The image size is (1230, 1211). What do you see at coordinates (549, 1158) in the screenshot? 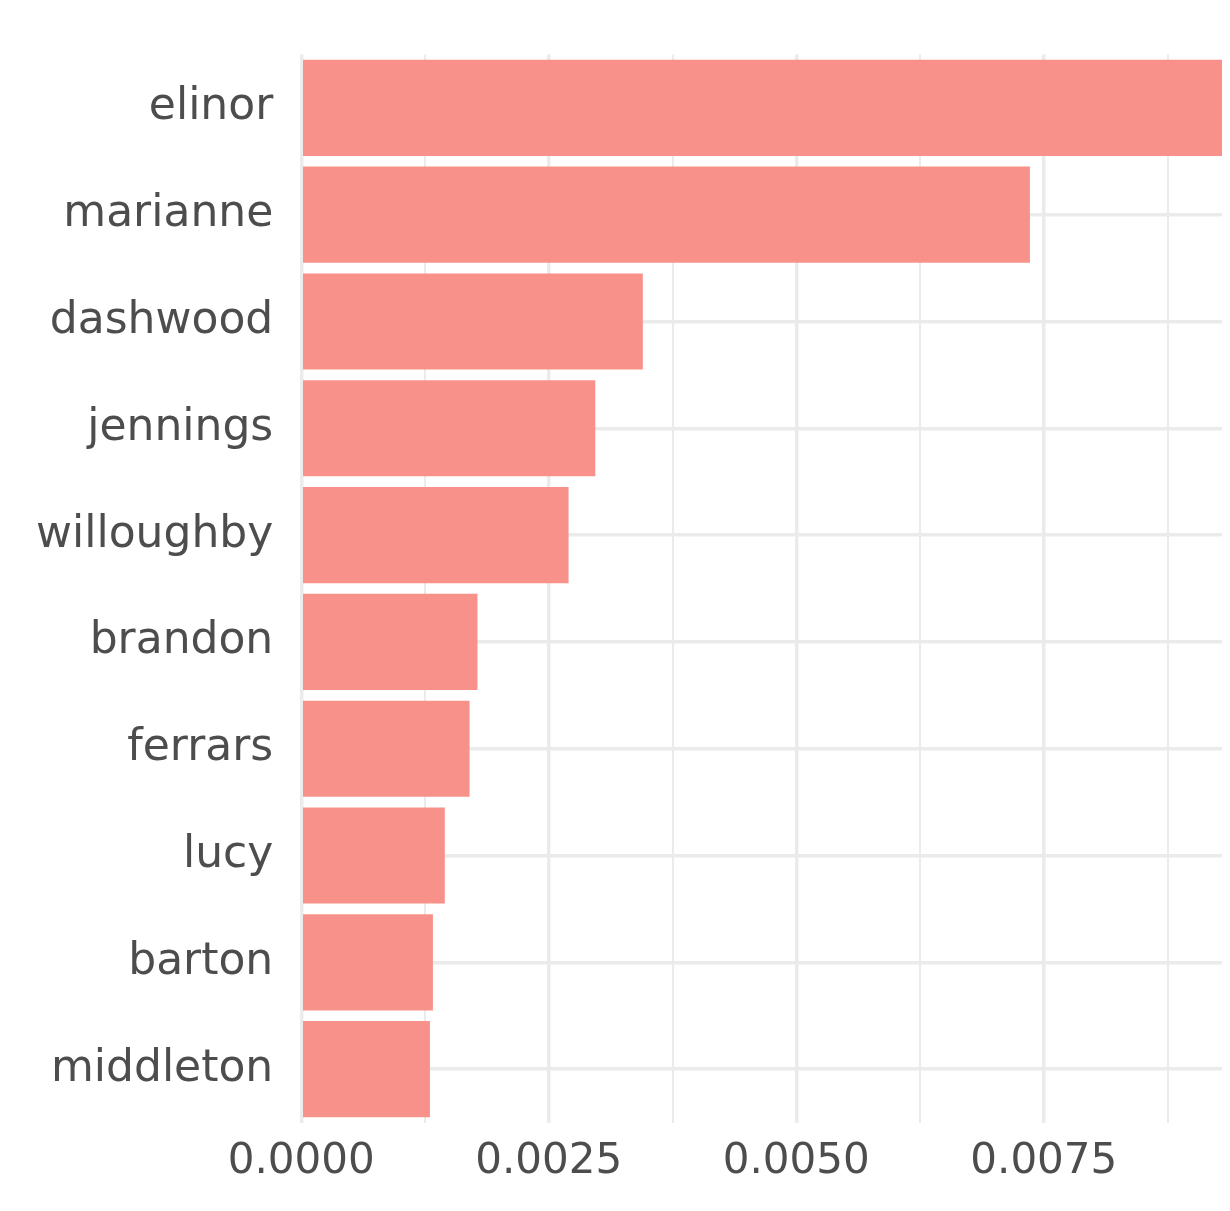
I see `x-tick-label: 0.0025` at bounding box center [549, 1158].